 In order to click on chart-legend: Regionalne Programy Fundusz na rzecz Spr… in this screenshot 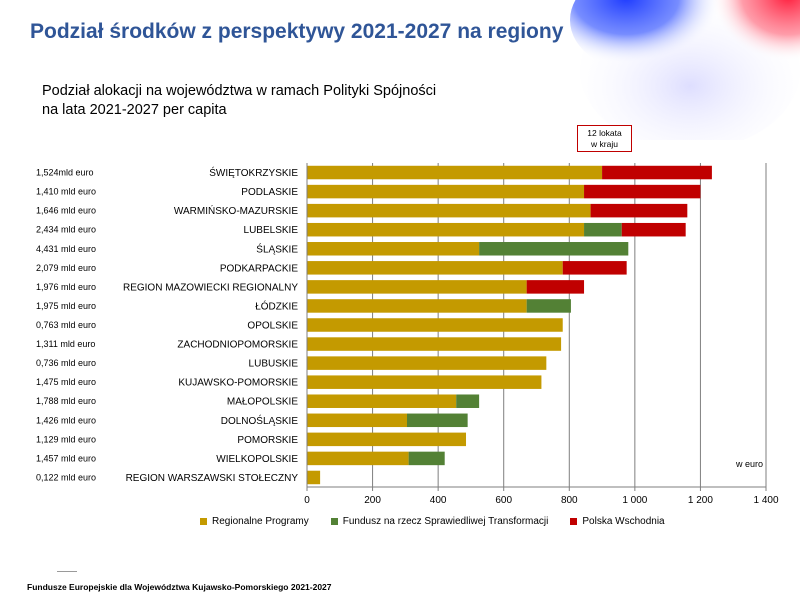, I will do `click(443, 521)`.